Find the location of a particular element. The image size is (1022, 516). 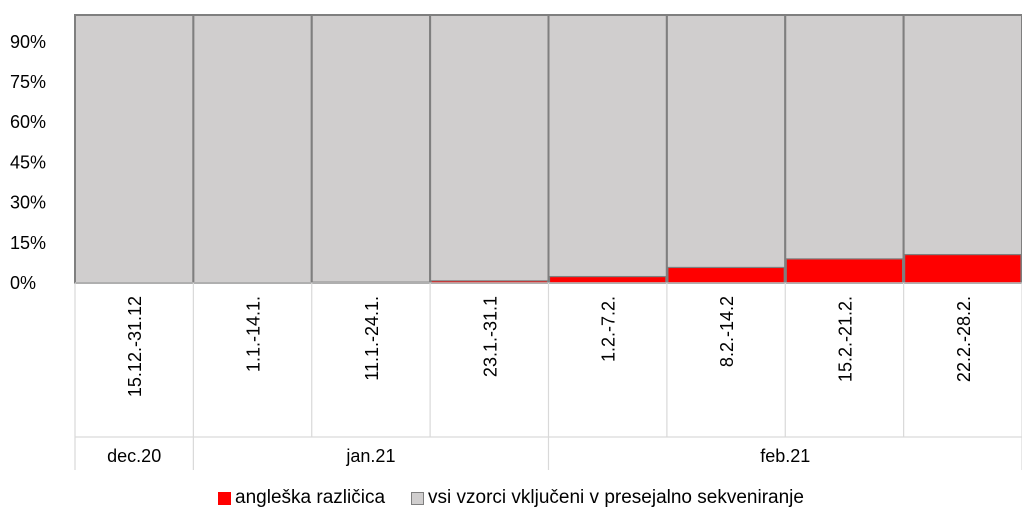

group-label: feb.21 is located at coordinates (785, 456).